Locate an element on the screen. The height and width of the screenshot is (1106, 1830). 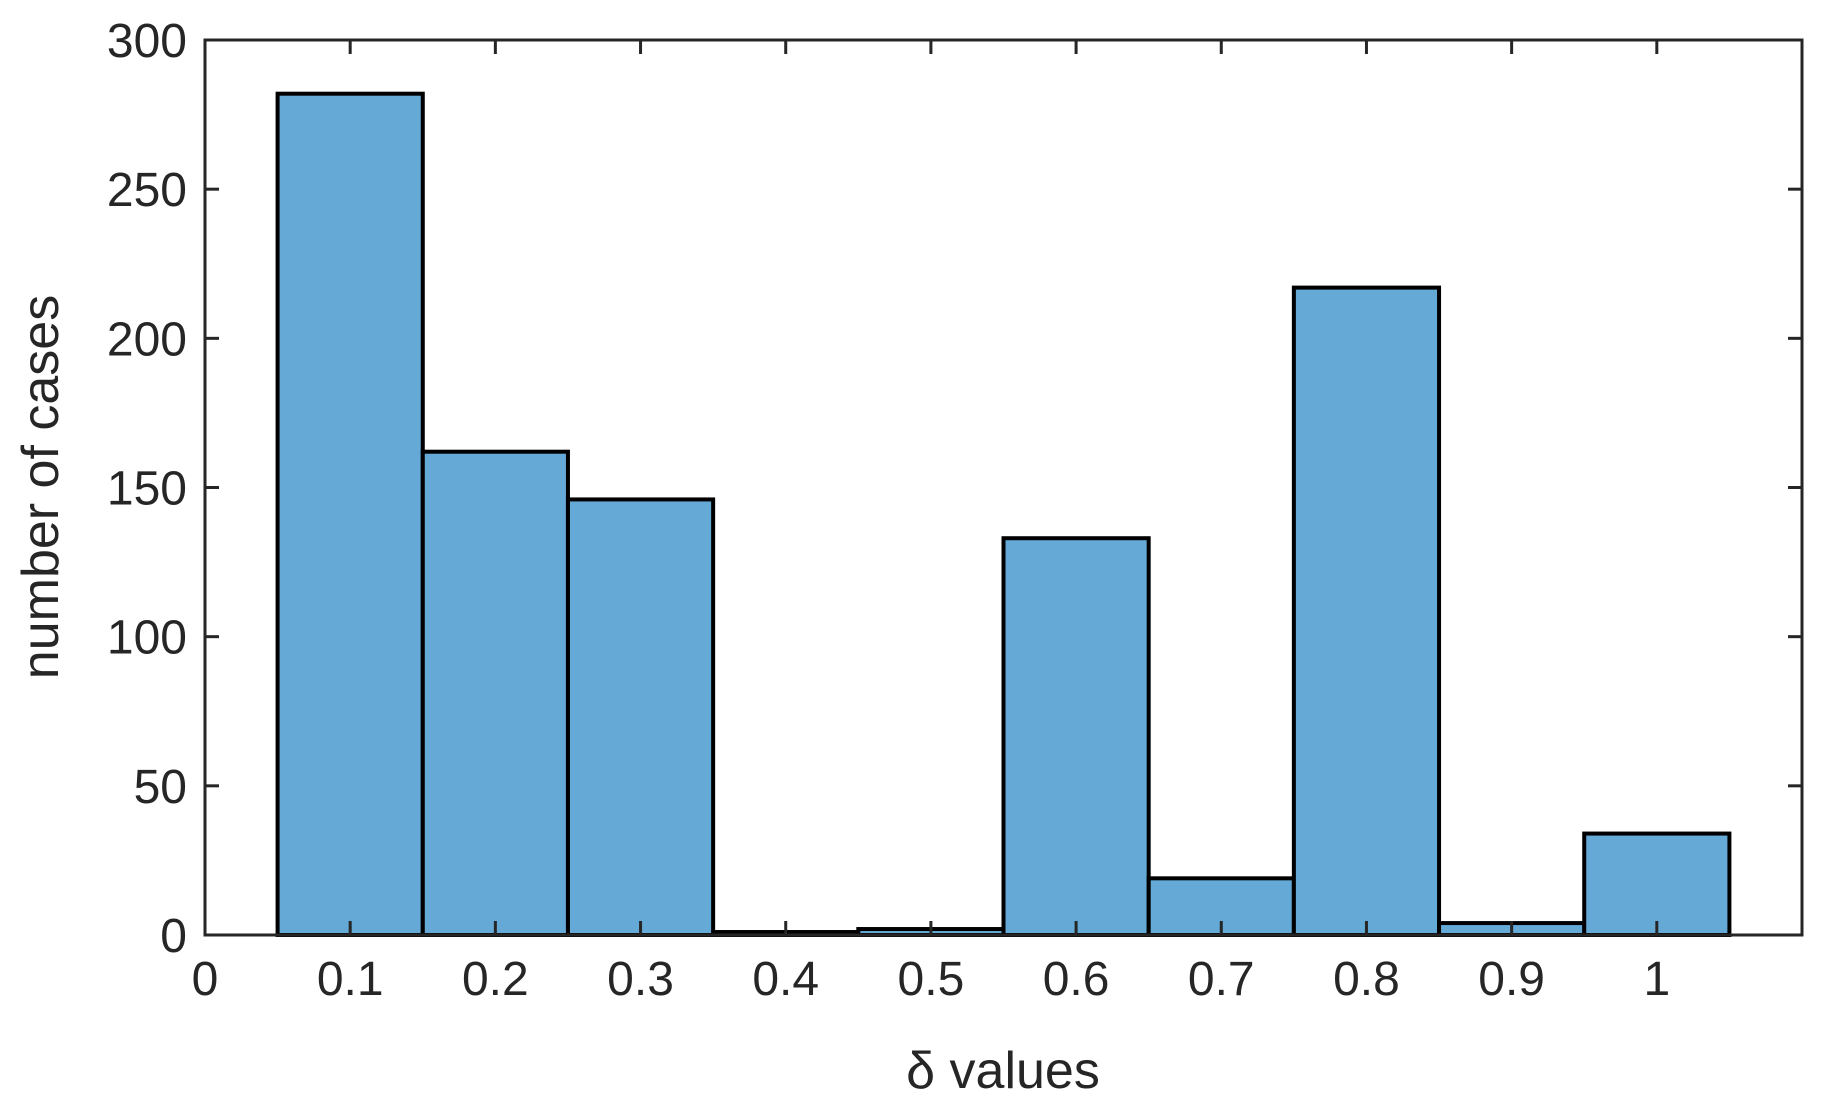
bar-0.3 is located at coordinates (640, 717).